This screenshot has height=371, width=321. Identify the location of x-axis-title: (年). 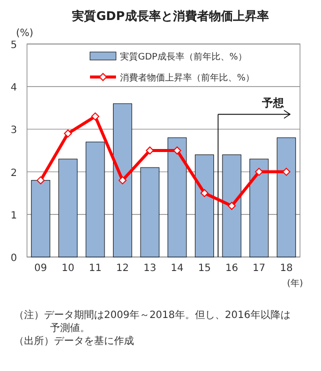
(295, 283).